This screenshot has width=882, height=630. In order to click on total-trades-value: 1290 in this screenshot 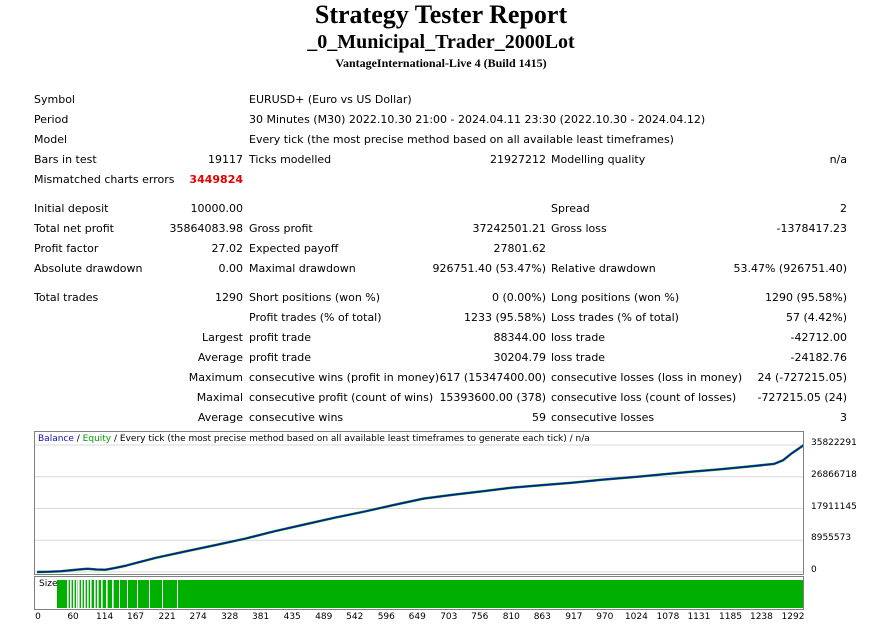, I will do `click(229, 297)`.